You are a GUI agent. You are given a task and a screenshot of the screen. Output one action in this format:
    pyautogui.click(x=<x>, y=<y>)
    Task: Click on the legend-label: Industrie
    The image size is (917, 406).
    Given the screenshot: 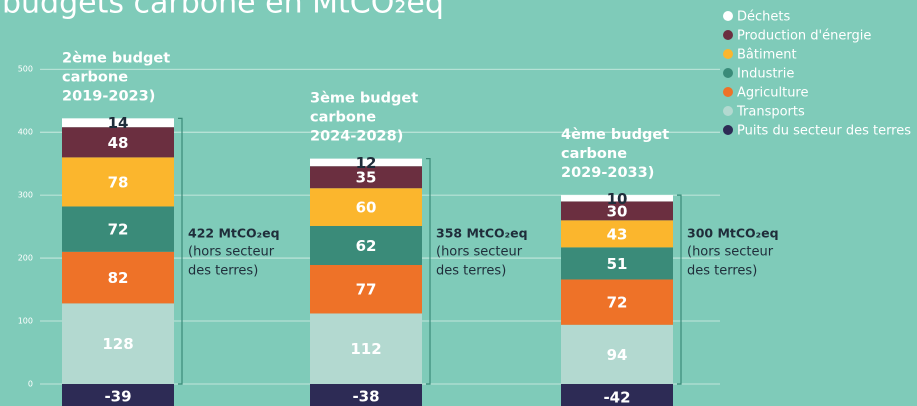 What is the action you would take?
    pyautogui.click(x=765, y=74)
    